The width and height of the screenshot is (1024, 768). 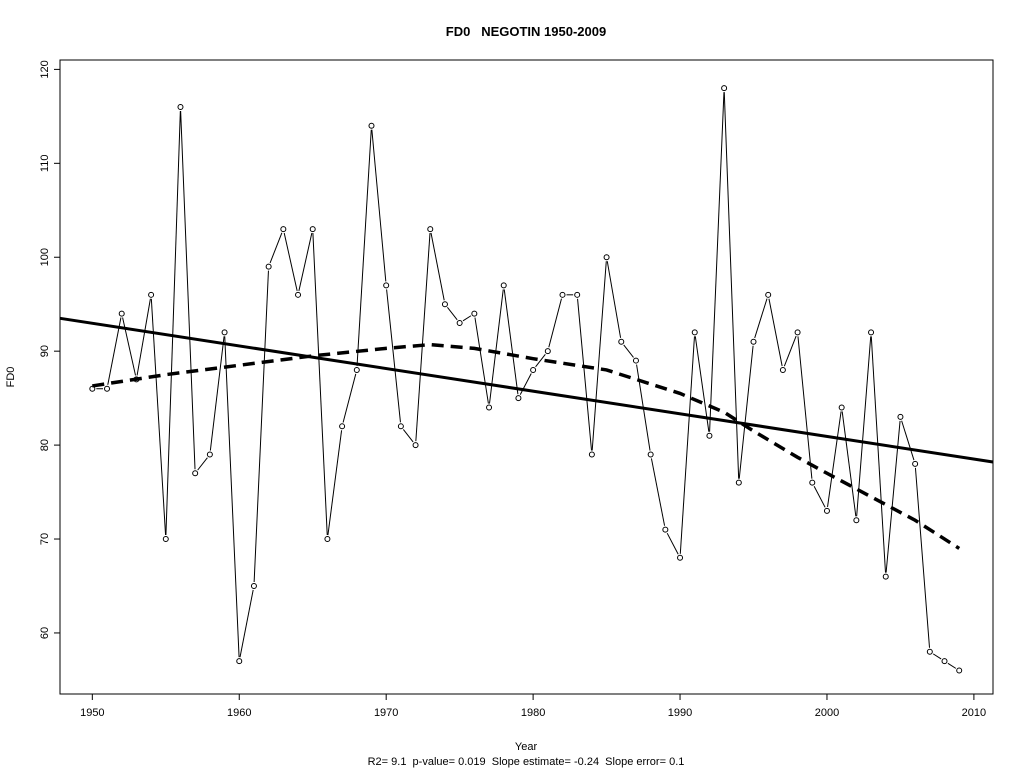 What do you see at coordinates (386, 713) in the screenshot?
I see `x-tick-label: 1970` at bounding box center [386, 713].